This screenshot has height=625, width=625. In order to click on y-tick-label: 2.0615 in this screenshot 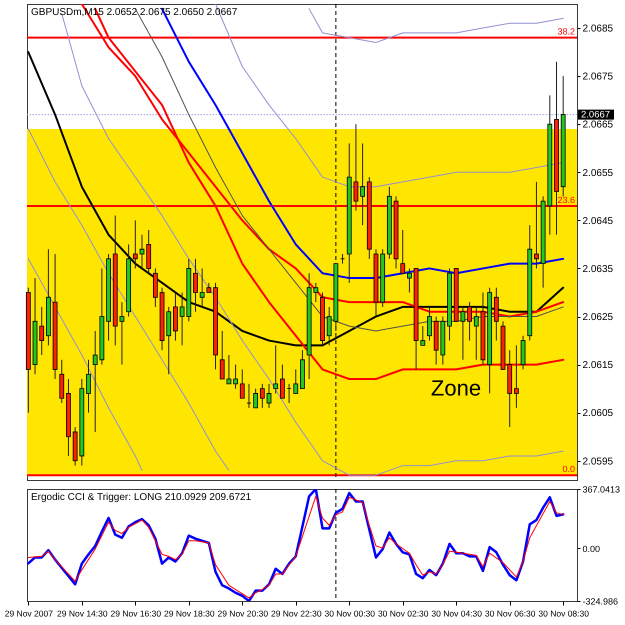, I will do `click(598, 366)`.